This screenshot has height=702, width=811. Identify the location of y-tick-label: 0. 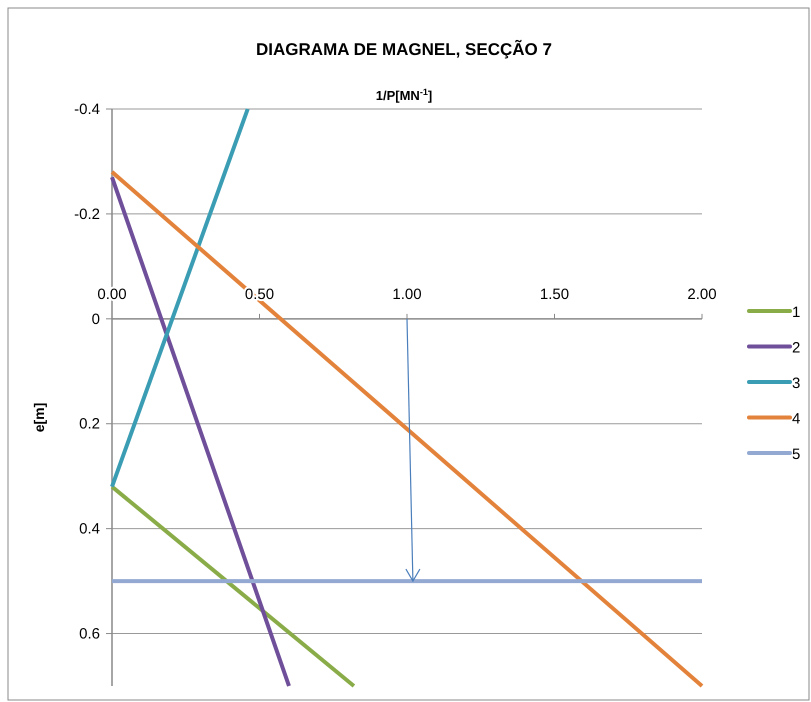
(96, 319).